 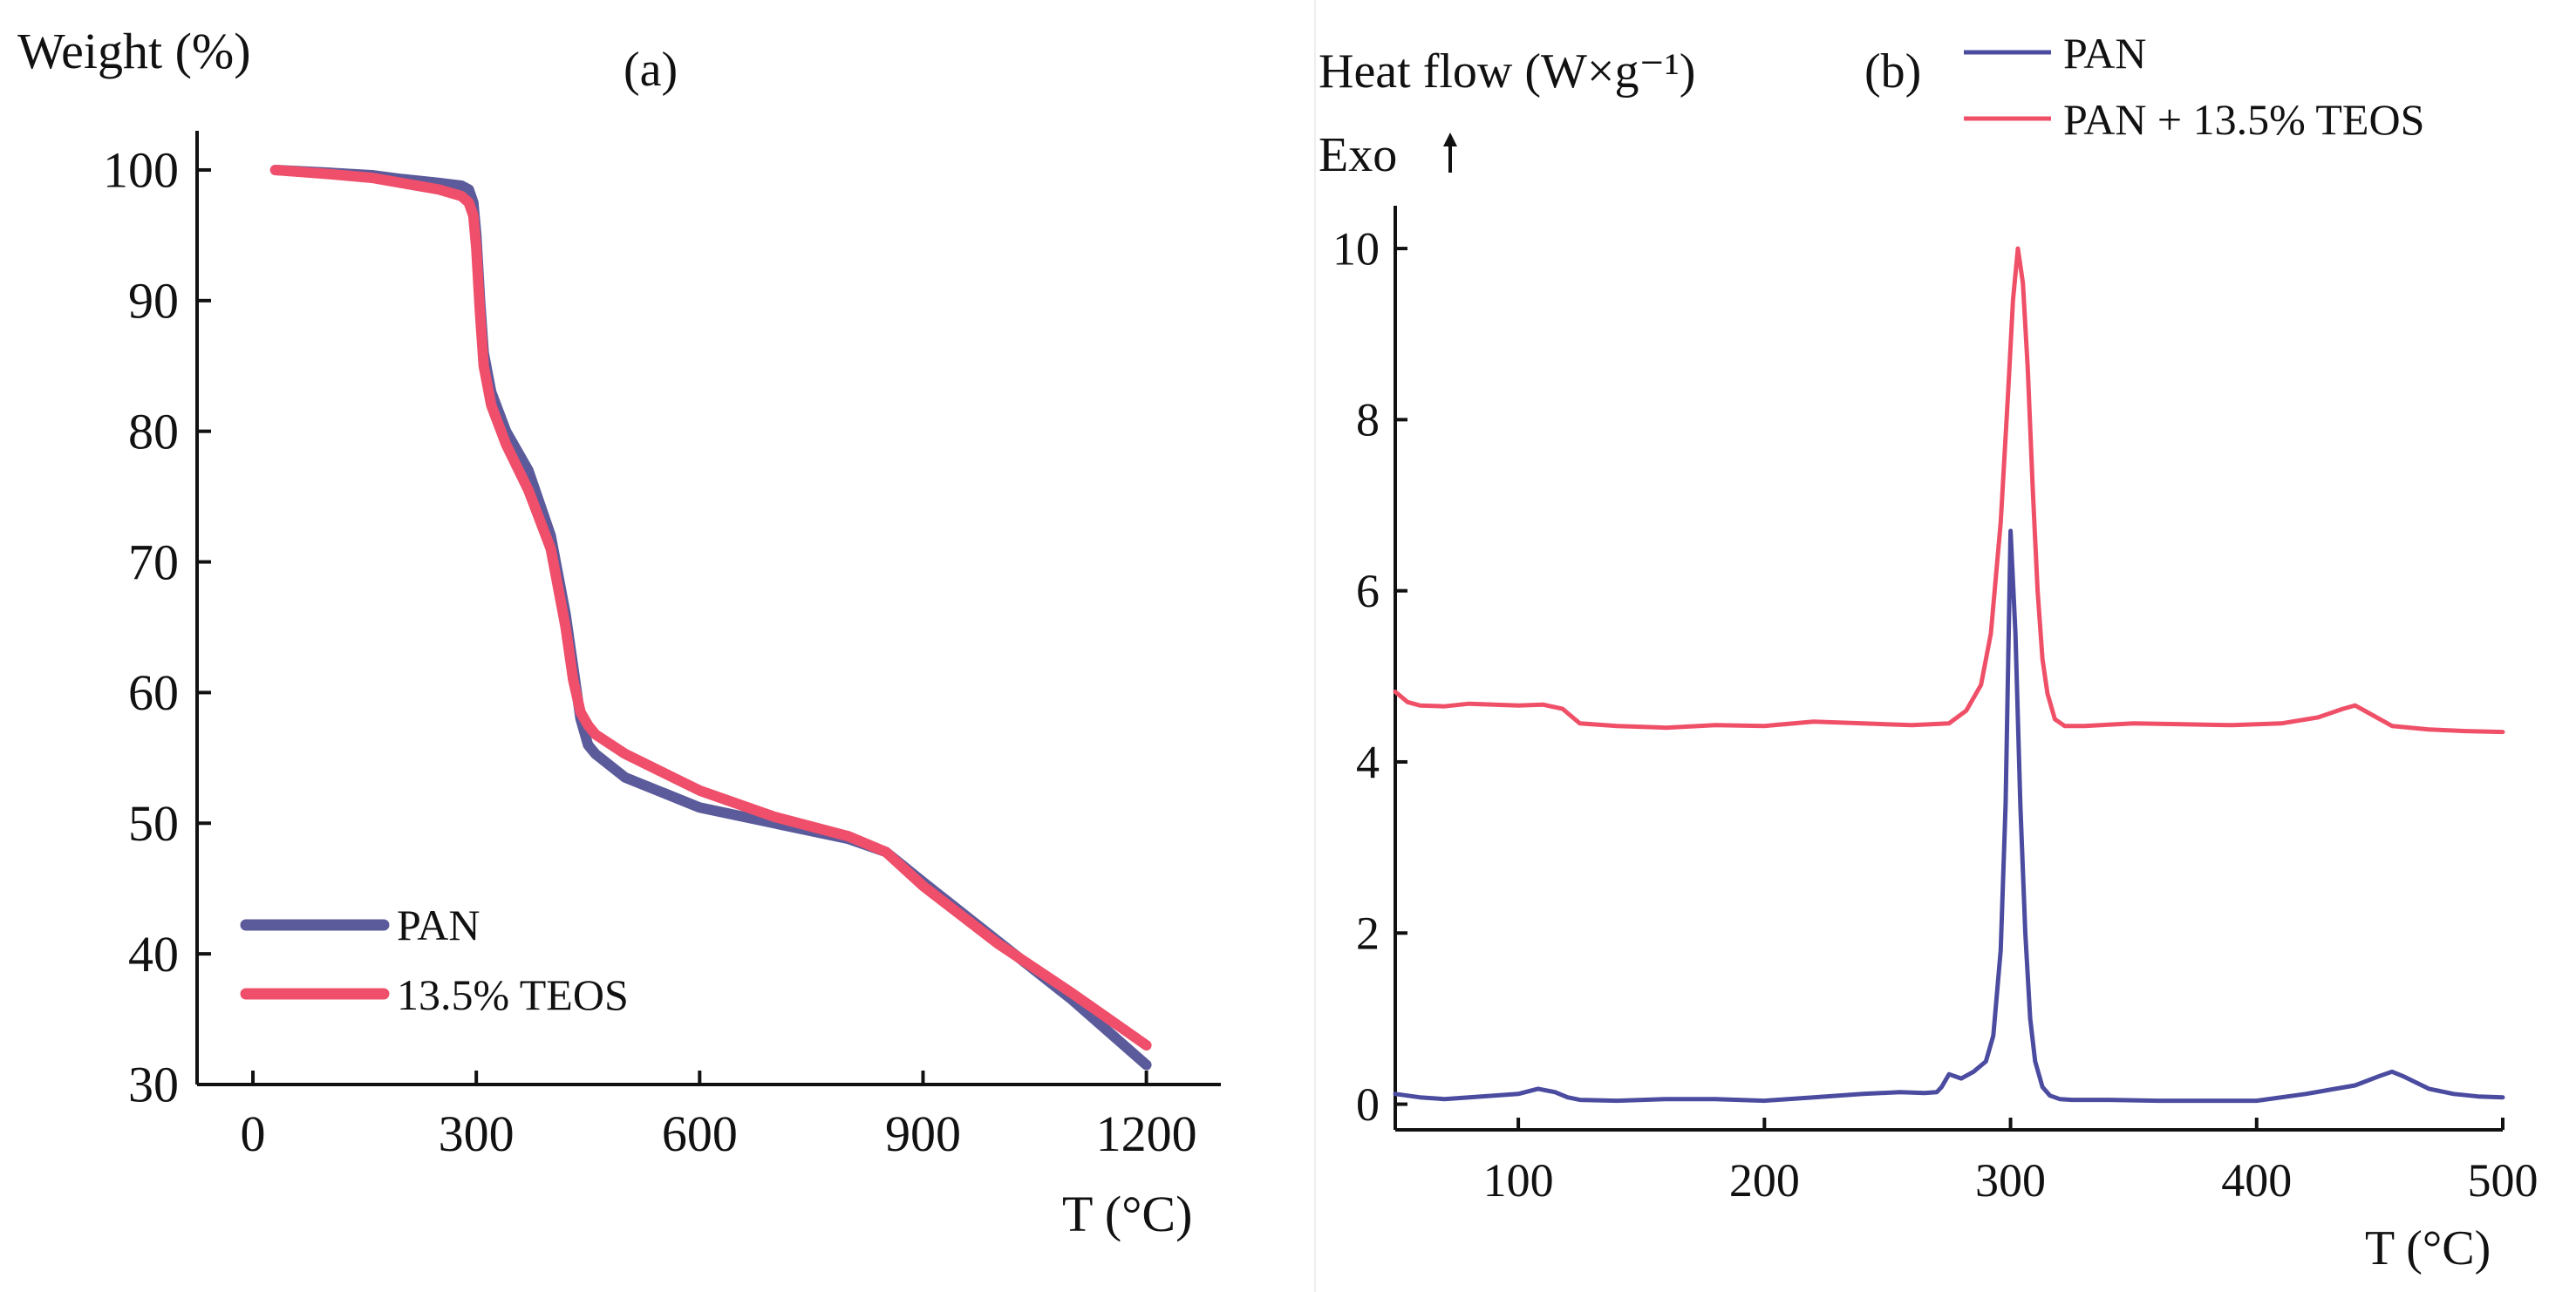 I want to click on panel-a-legend-label-teos: 13.5% TEOS, so click(x=513, y=994).